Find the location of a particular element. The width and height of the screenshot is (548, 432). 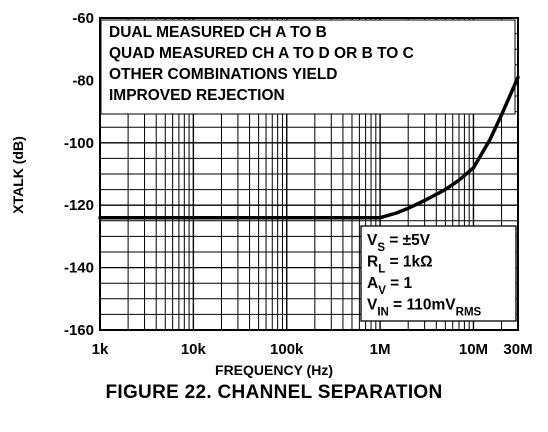

condition-line: VIN = 110mVRMS is located at coordinates (424, 308).